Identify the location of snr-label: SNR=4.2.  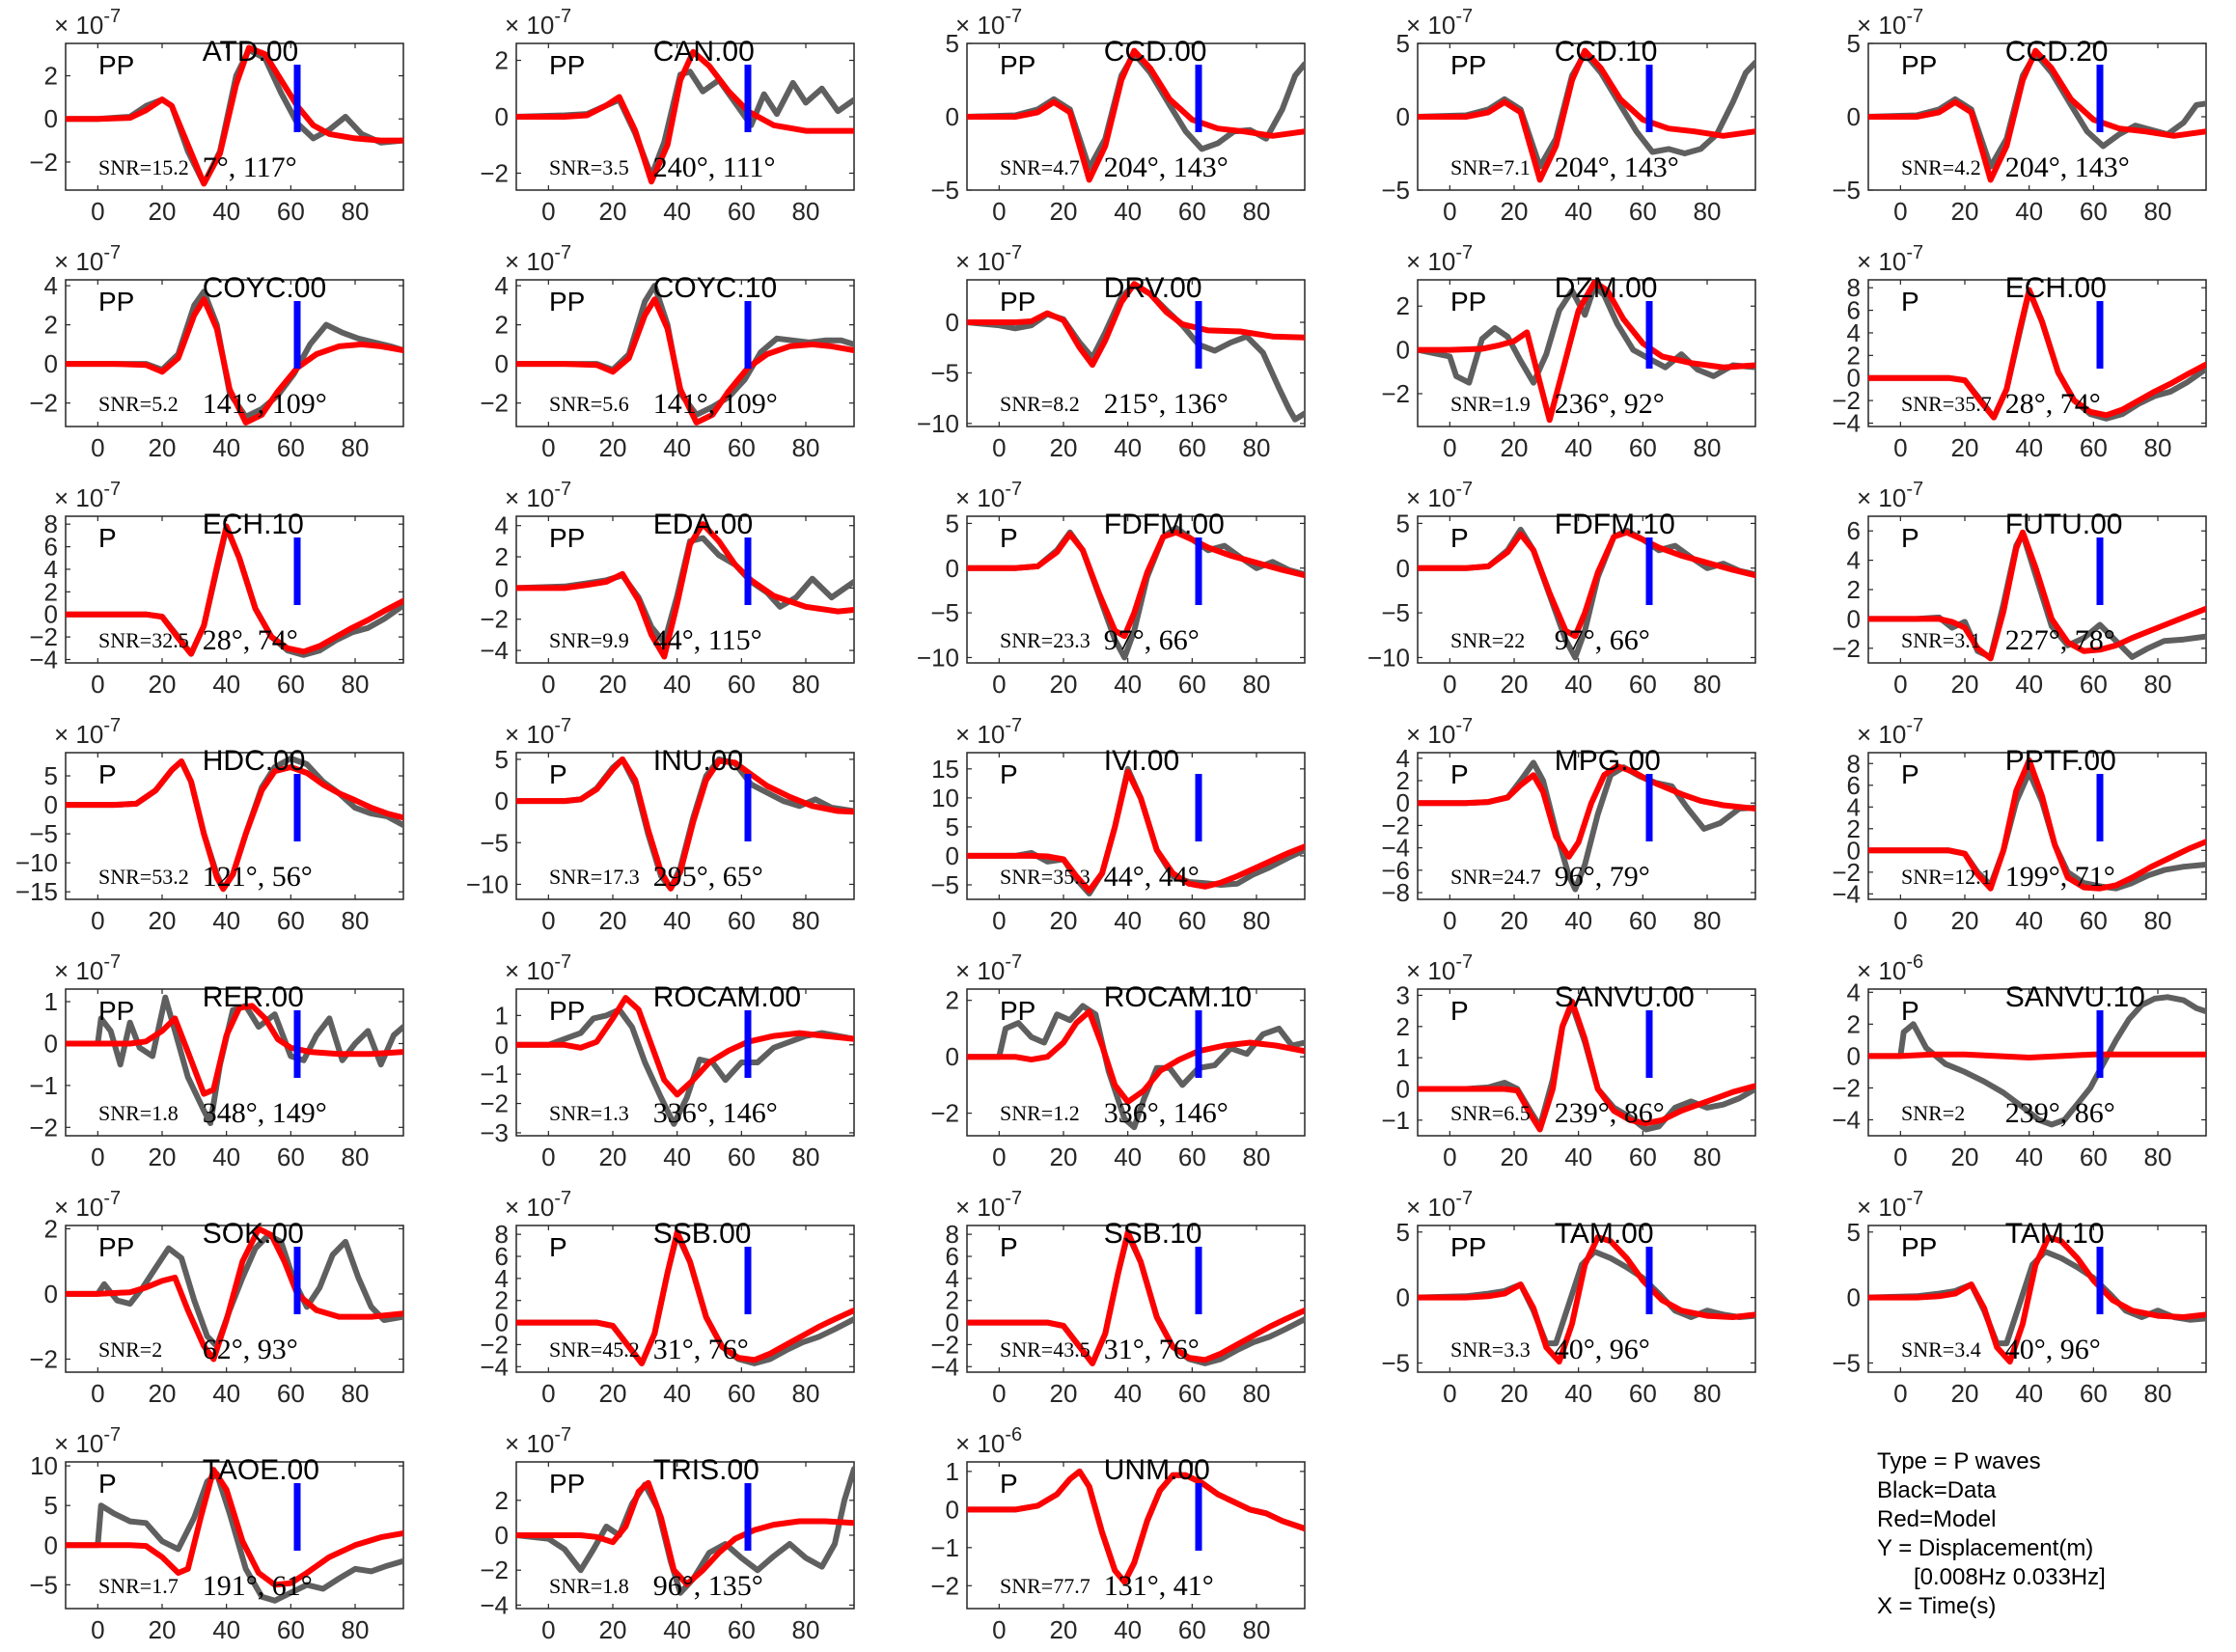
(1941, 167).